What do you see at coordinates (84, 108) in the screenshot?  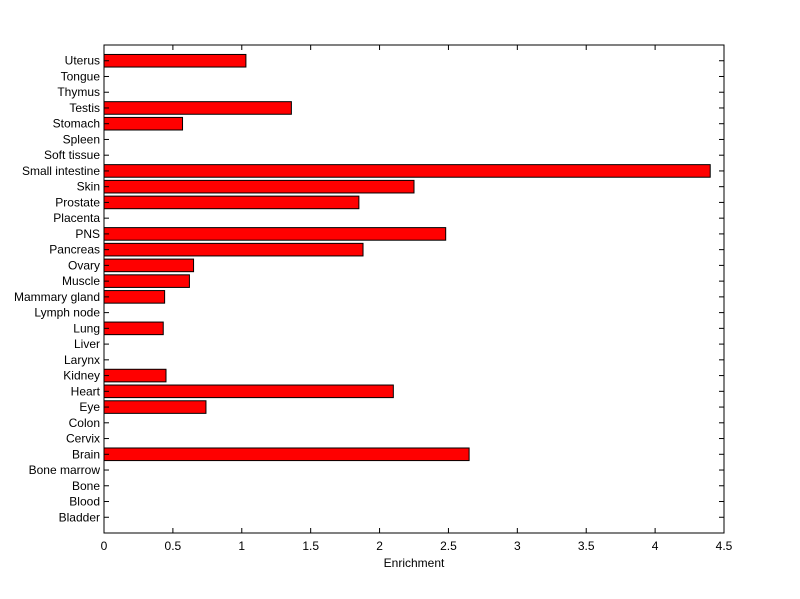 I see `y-tick-label: Testis` at bounding box center [84, 108].